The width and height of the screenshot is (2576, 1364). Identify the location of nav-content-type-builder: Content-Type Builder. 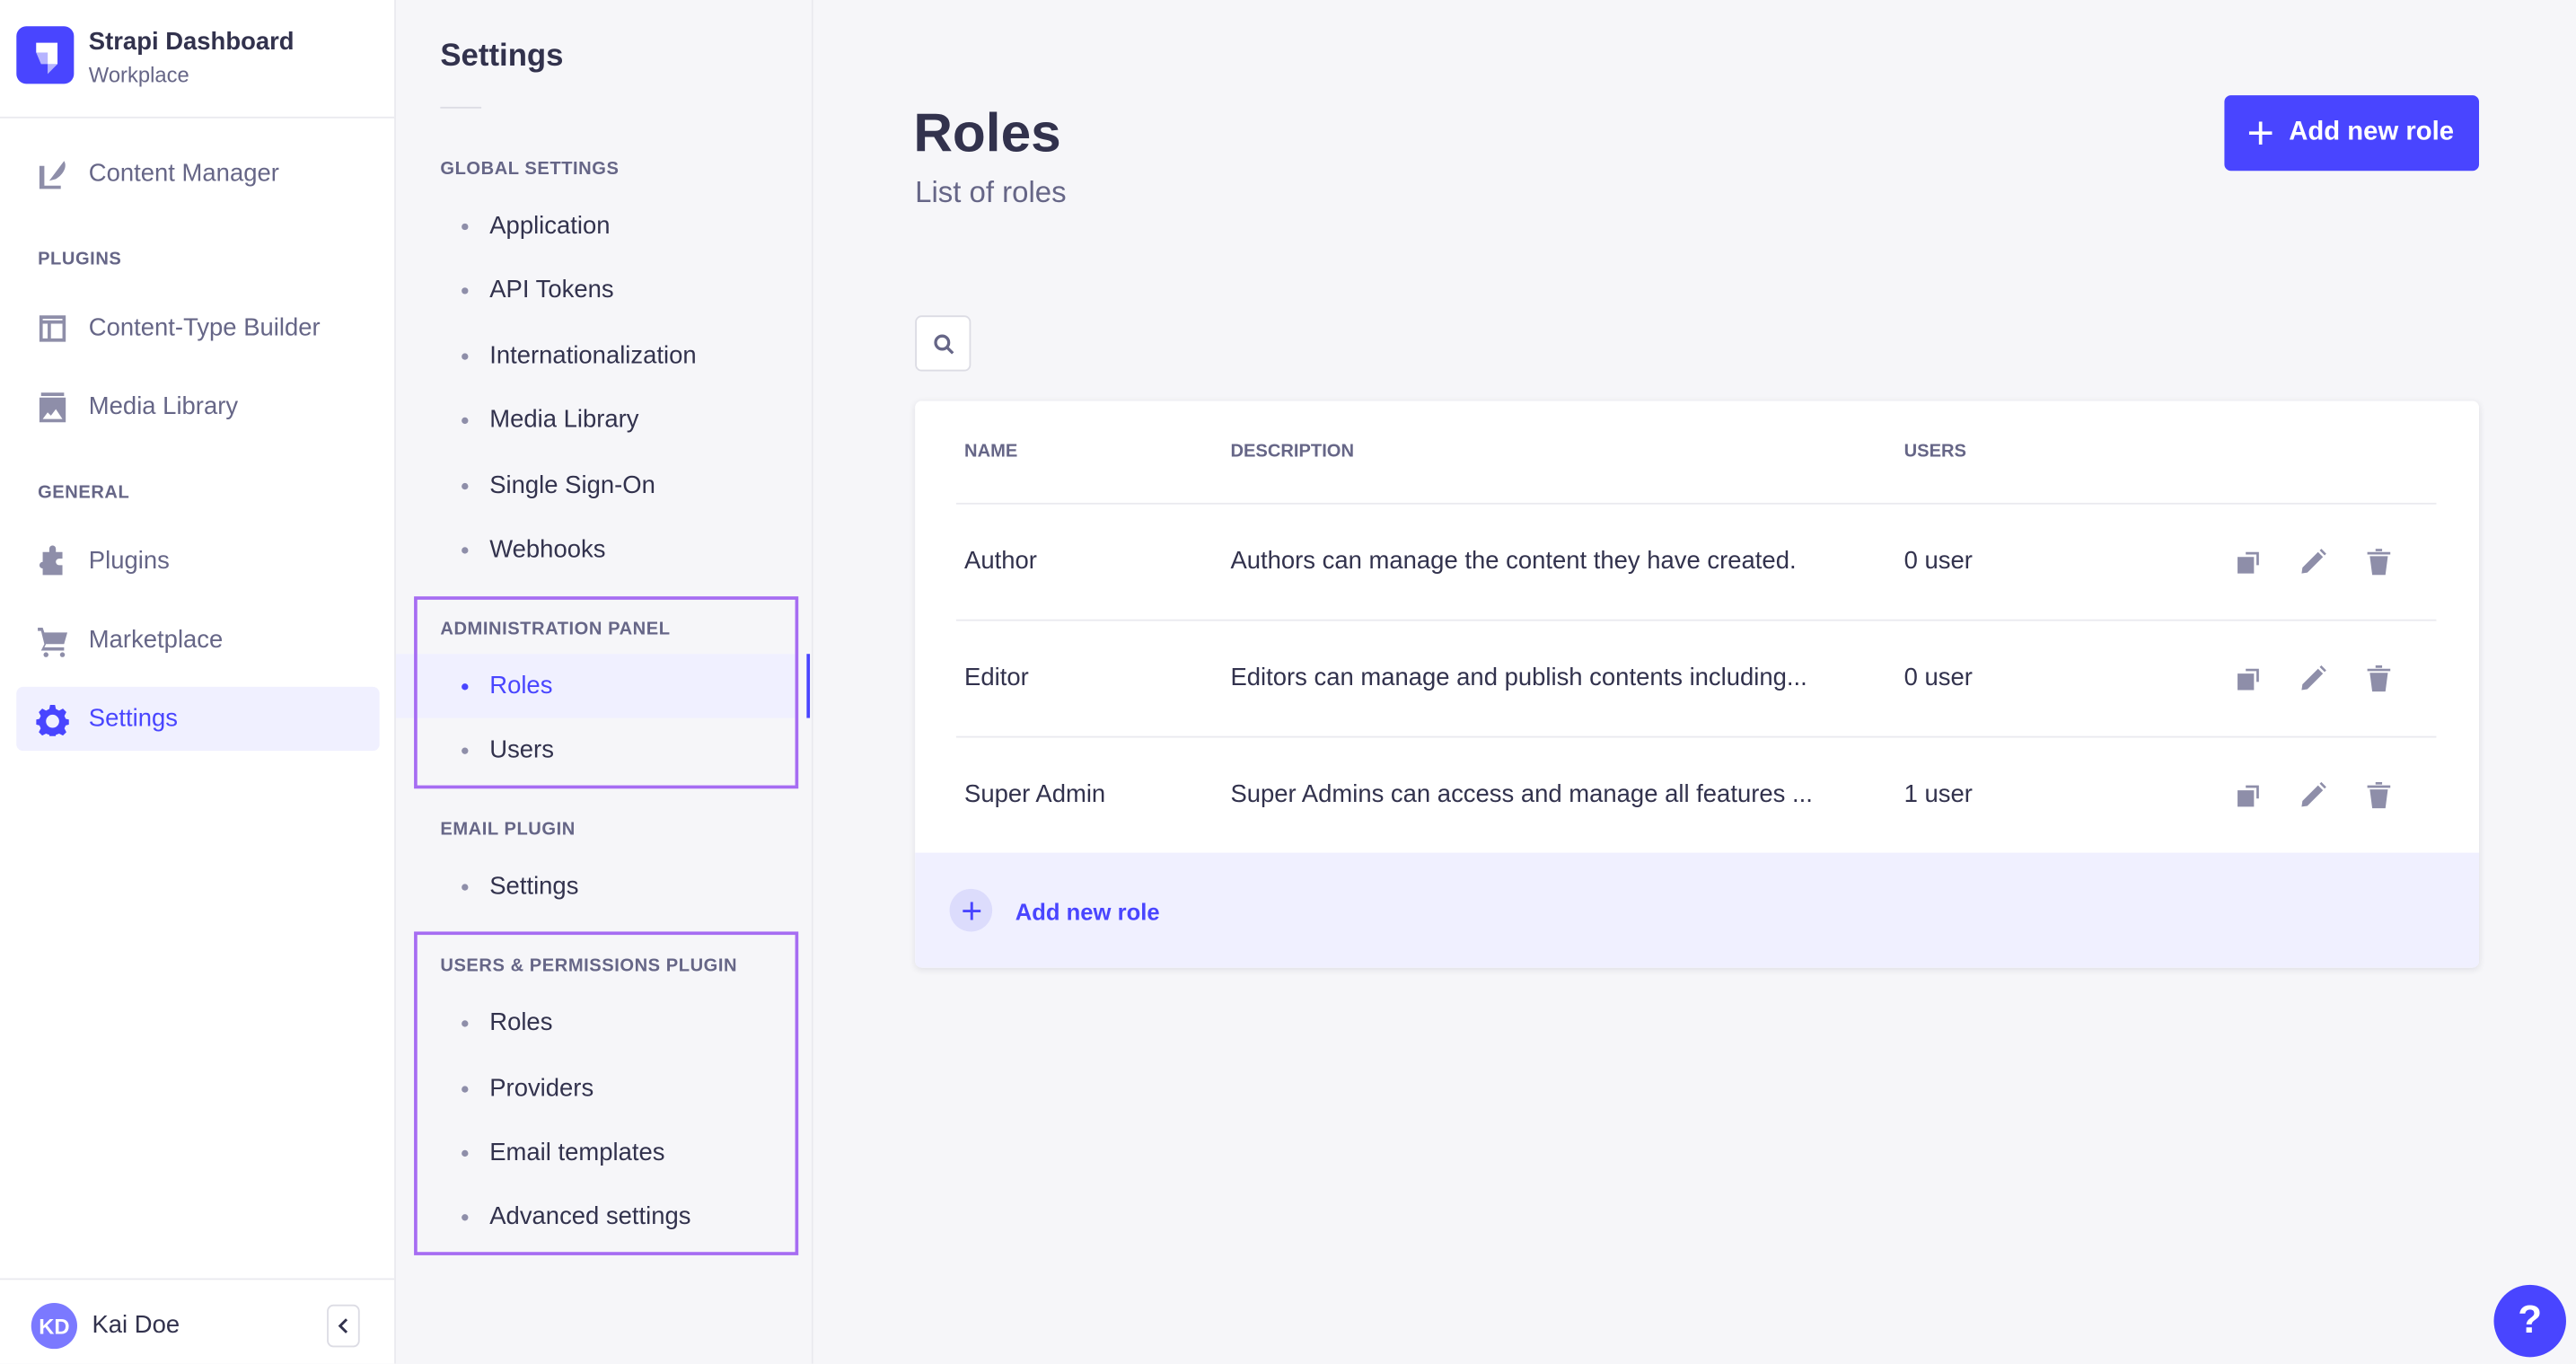
(197, 327).